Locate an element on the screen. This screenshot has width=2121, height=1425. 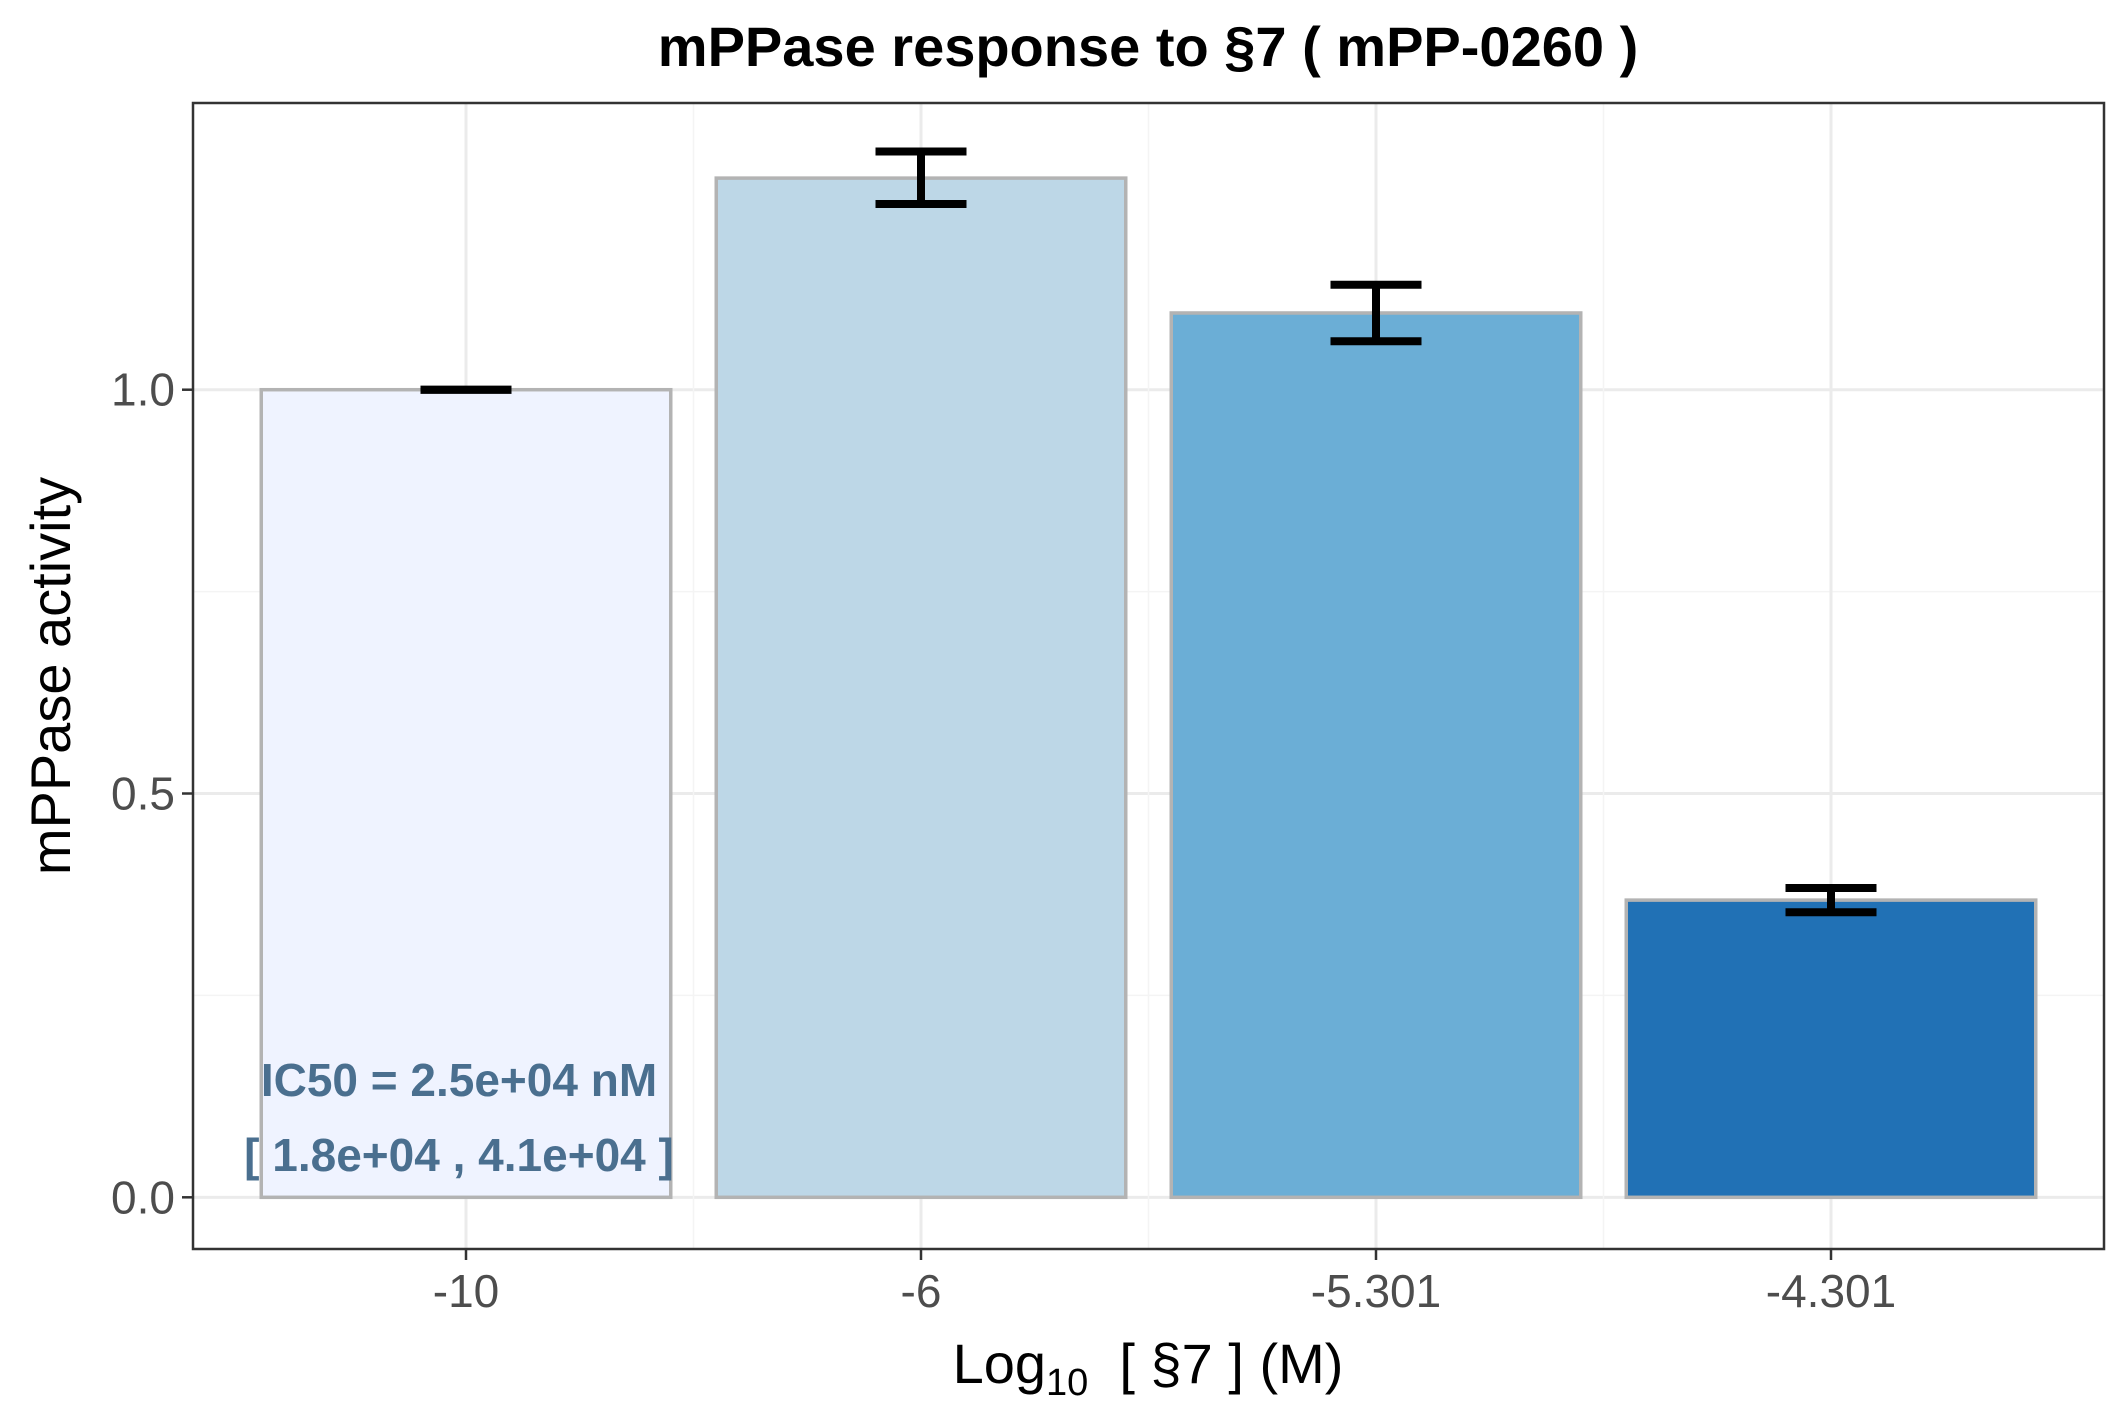
ic50-annotation-line1: IC50 = 2.5e+04 nM is located at coordinates (459, 1080).